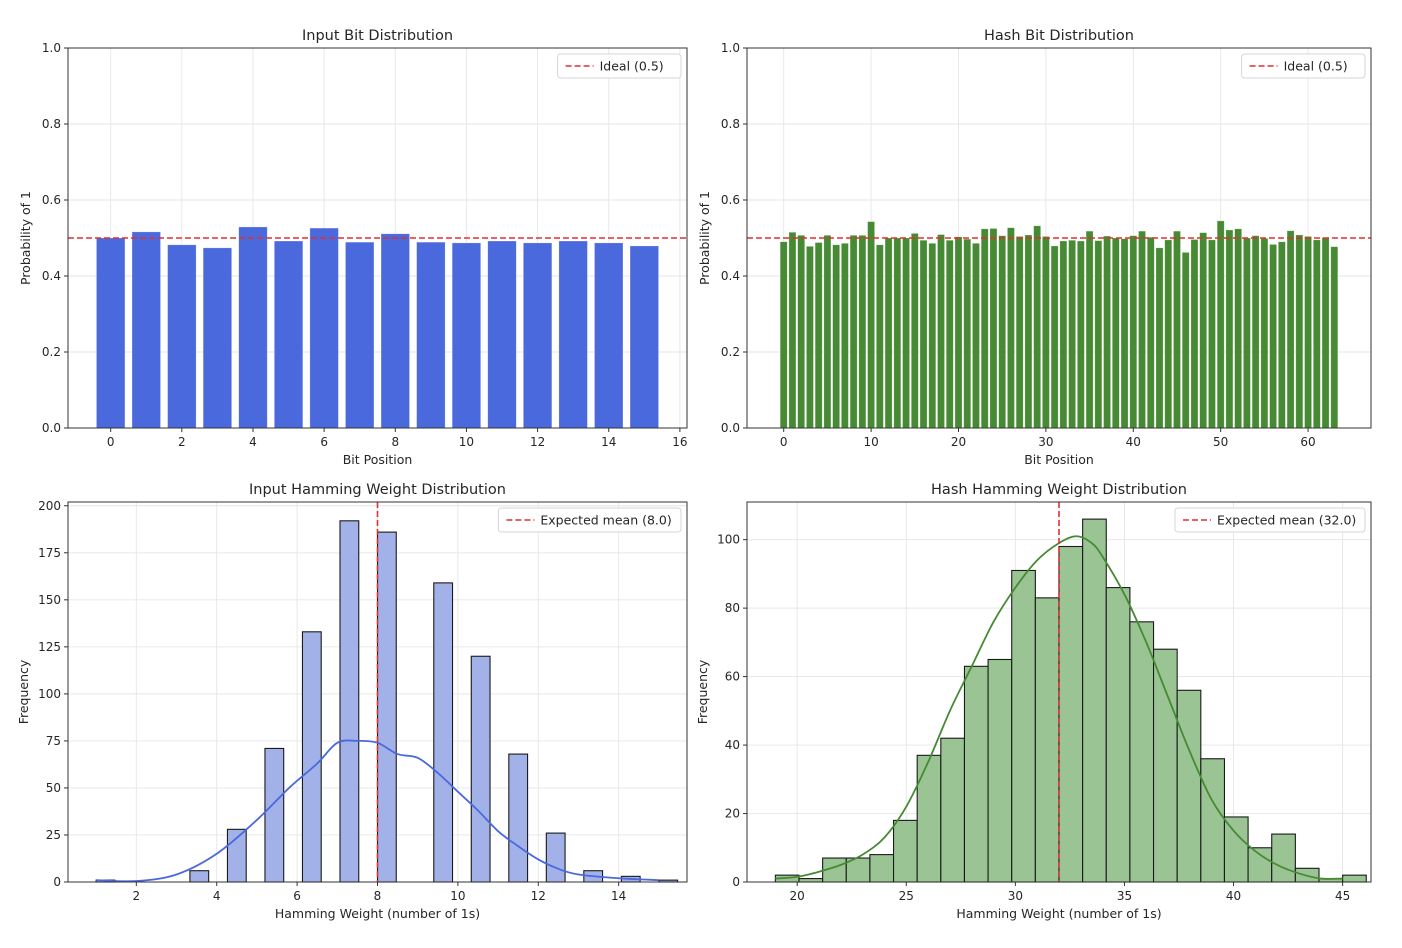 The width and height of the screenshot is (1402, 948). What do you see at coordinates (732, 814) in the screenshot?
I see `y-tick-label: 20` at bounding box center [732, 814].